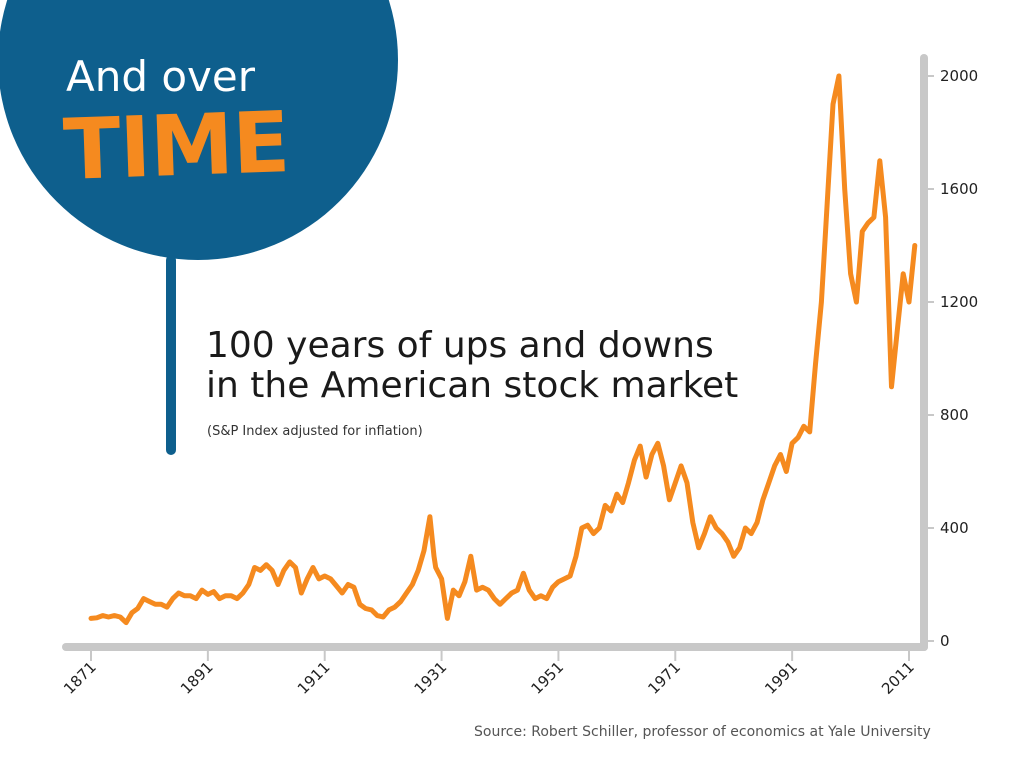  Describe the element at coordinates (898, 678) in the screenshot. I see `x-tick-label: 2011` at that location.